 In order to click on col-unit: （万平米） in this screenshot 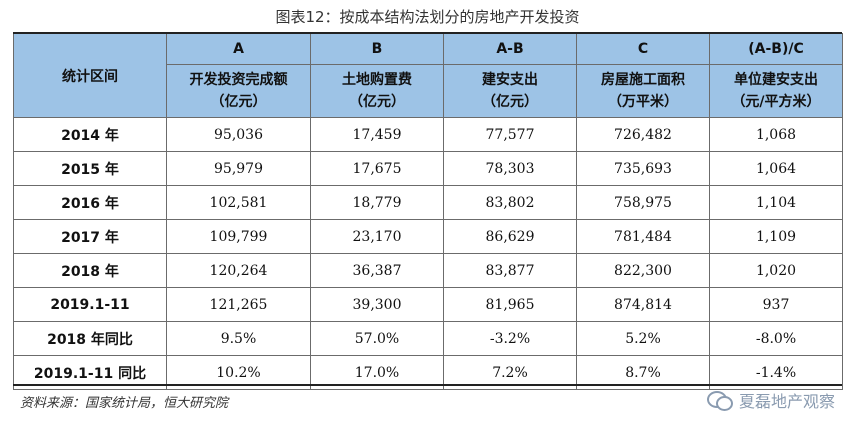, I will do `click(643, 102)`.